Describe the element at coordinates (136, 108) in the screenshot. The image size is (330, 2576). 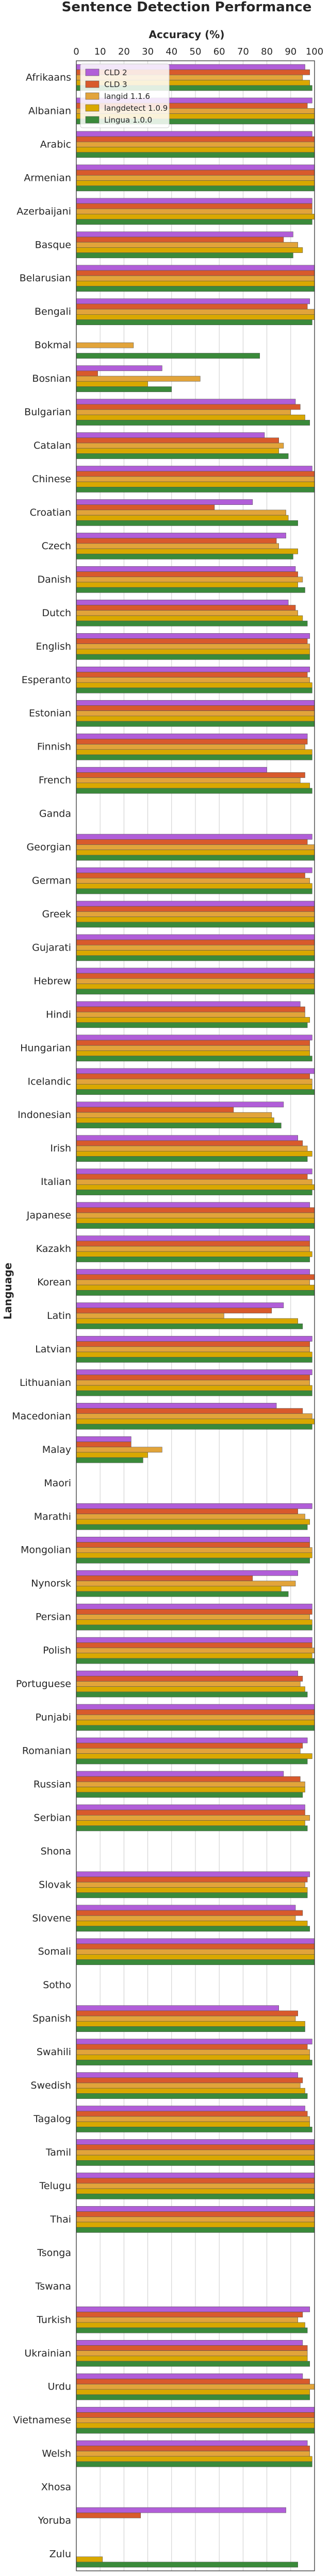
I see `legend-label: langdetect 1.0.9` at that location.